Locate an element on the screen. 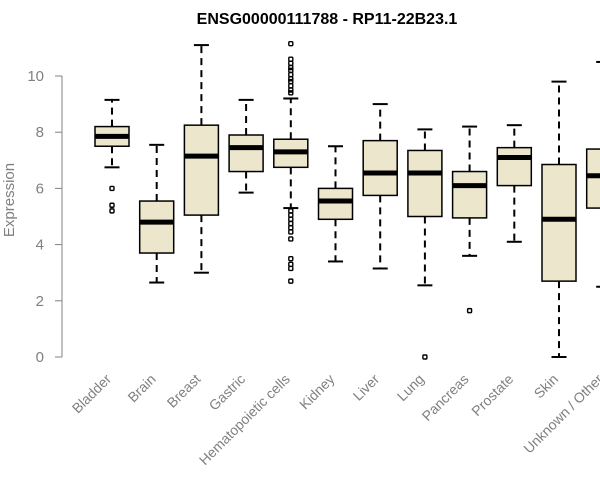 The height and width of the screenshot is (500, 600). x-tick-label: Liver is located at coordinates (366, 387).